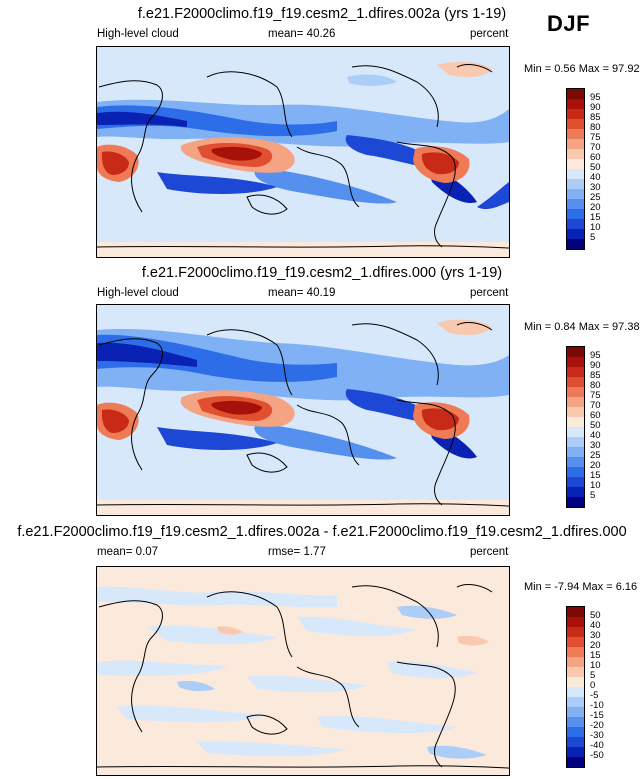  Describe the element at coordinates (595, 127) in the screenshot. I see `colorbar-tick-label: 80` at that location.